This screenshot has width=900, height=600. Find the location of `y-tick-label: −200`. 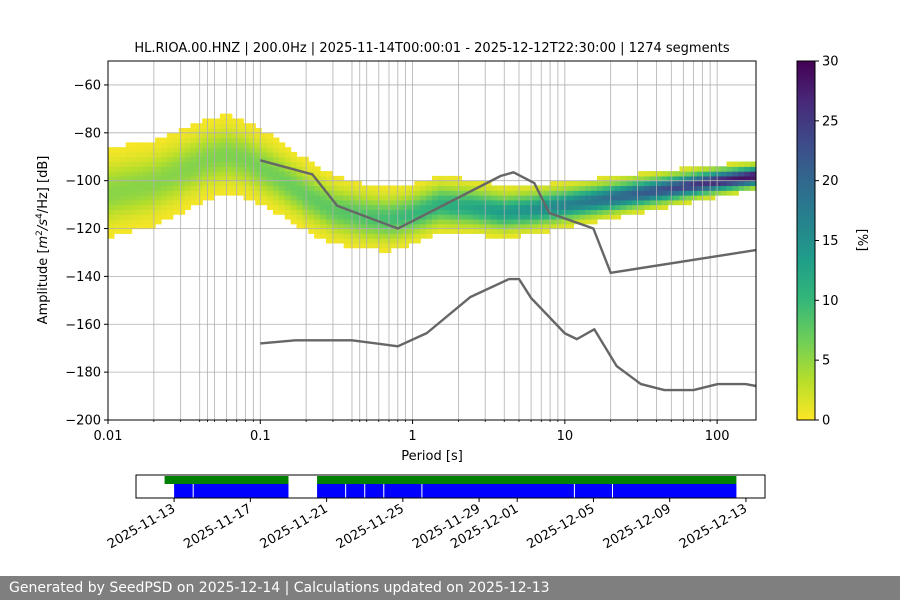

y-tick-label: −200 is located at coordinates (83, 421).